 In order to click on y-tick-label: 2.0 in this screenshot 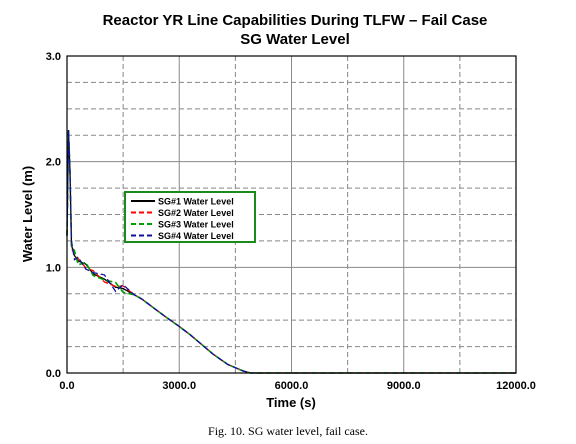, I will do `click(53, 163)`.